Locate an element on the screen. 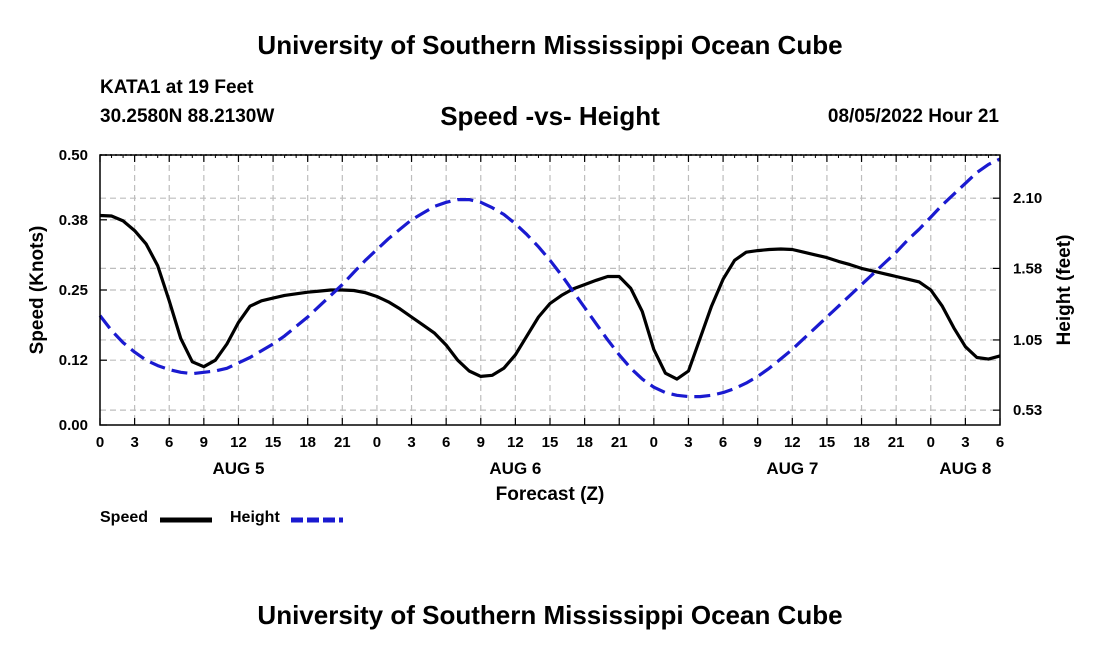 The image size is (1100, 650). legend-label-speed: Speed is located at coordinates (124, 517).